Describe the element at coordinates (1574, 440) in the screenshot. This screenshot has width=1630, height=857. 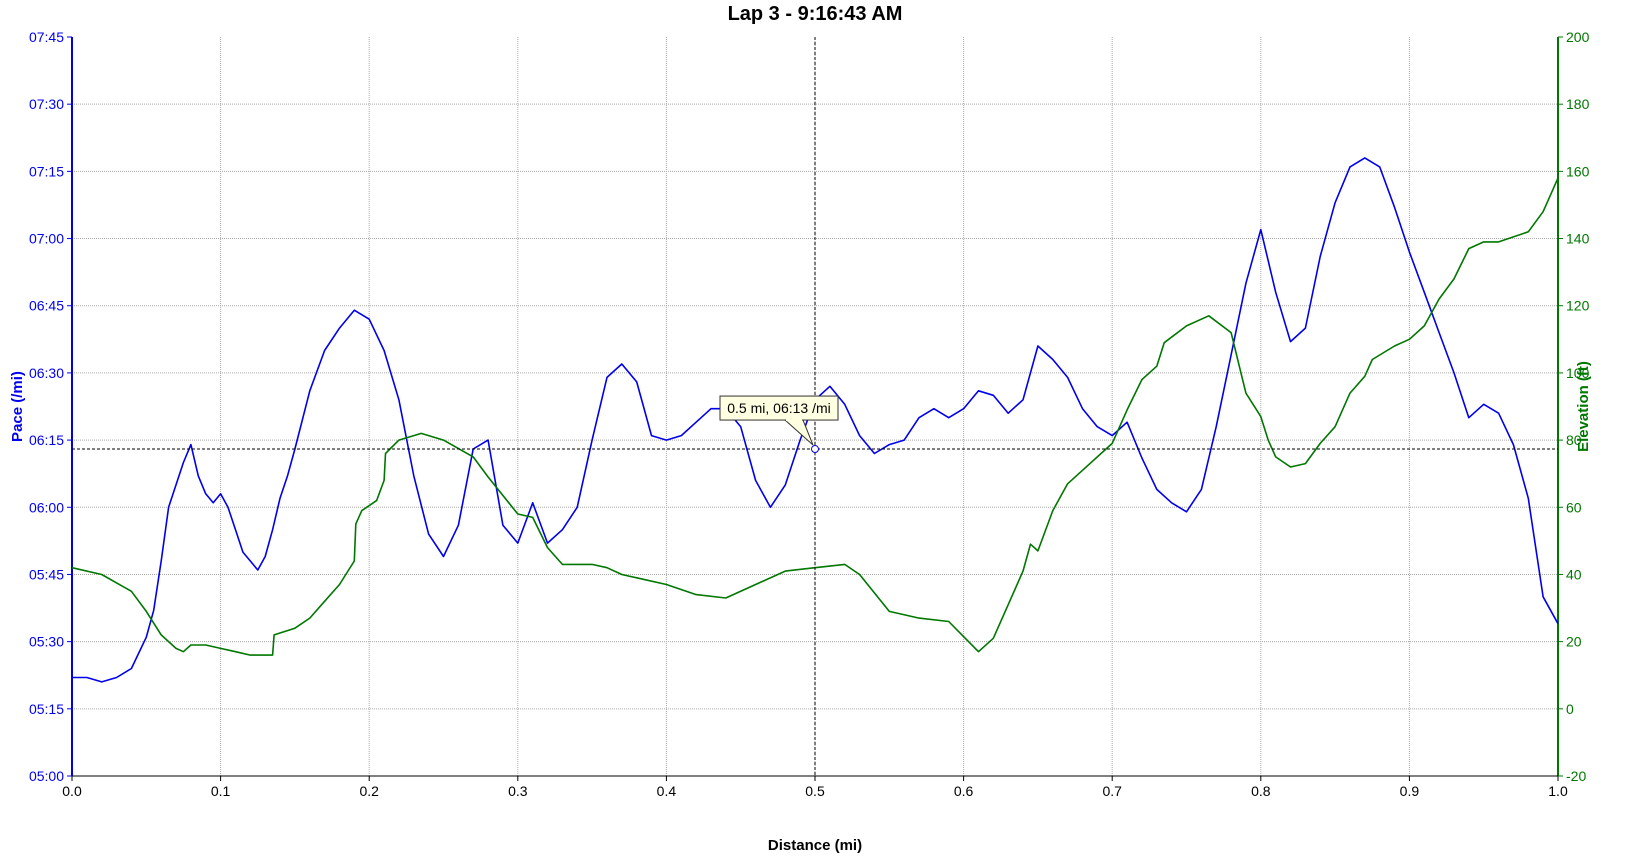
I see `right-tick-label: 80` at that location.